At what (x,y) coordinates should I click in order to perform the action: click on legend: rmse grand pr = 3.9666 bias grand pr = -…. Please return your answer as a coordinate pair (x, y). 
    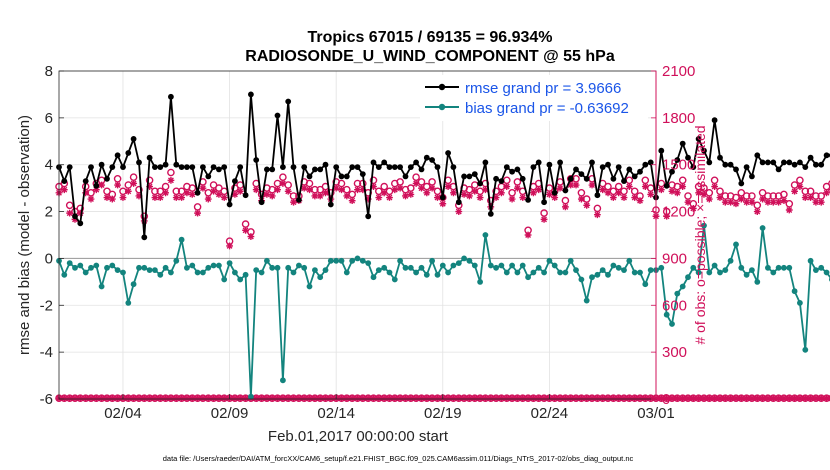
    Looking at the image, I should click on (534, 98).